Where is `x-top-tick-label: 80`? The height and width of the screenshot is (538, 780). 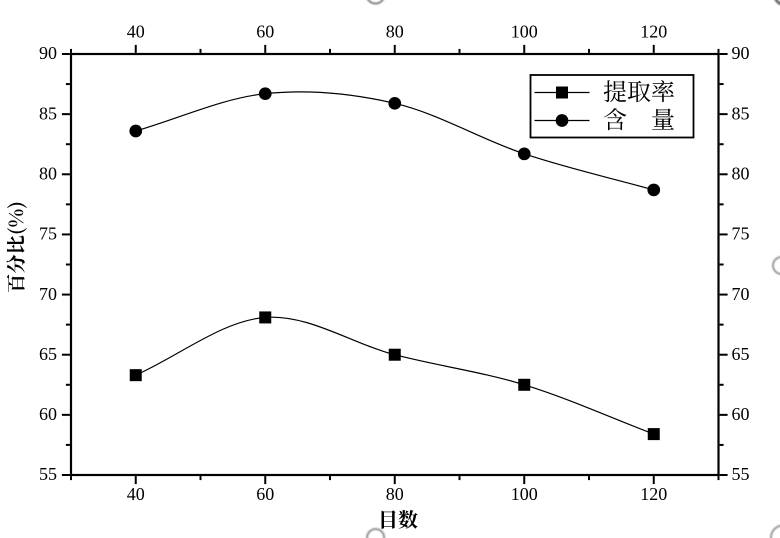
x-top-tick-label: 80 is located at coordinates (395, 32).